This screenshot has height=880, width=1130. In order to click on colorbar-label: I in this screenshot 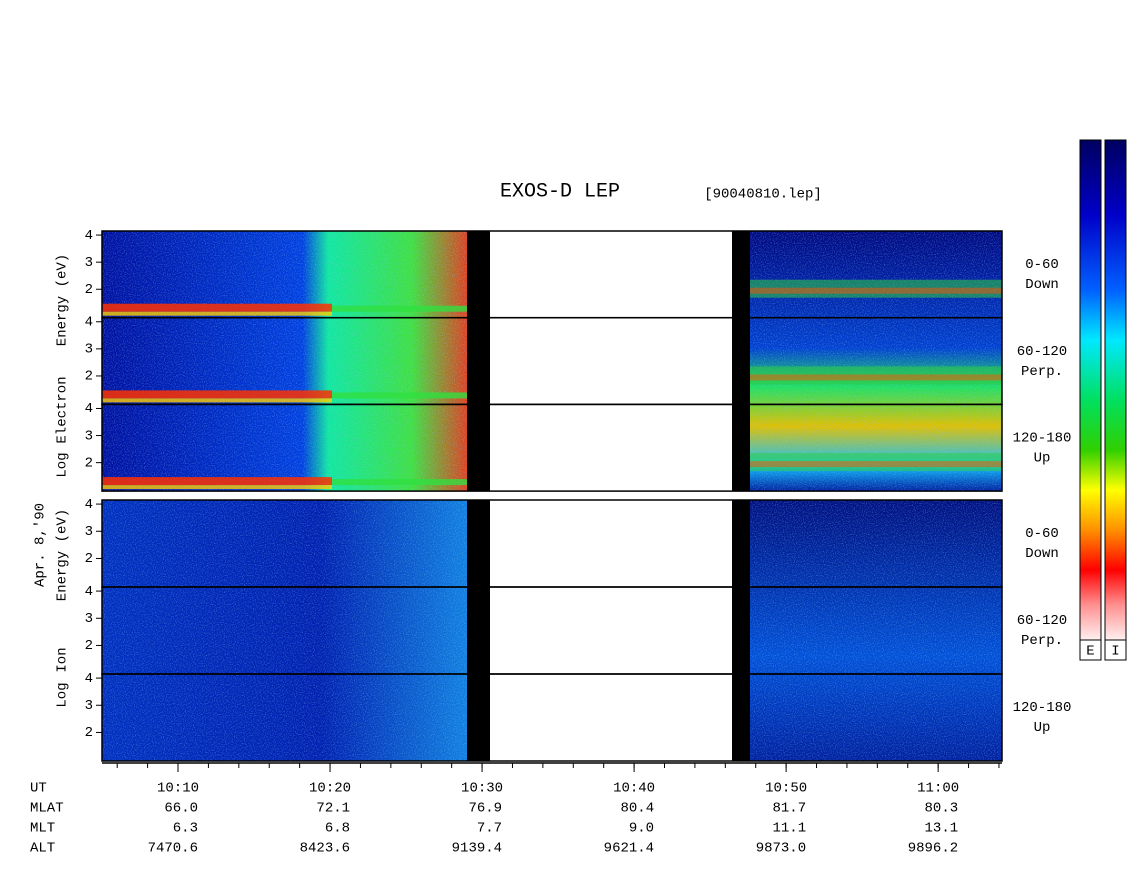, I will do `click(1115, 652)`.